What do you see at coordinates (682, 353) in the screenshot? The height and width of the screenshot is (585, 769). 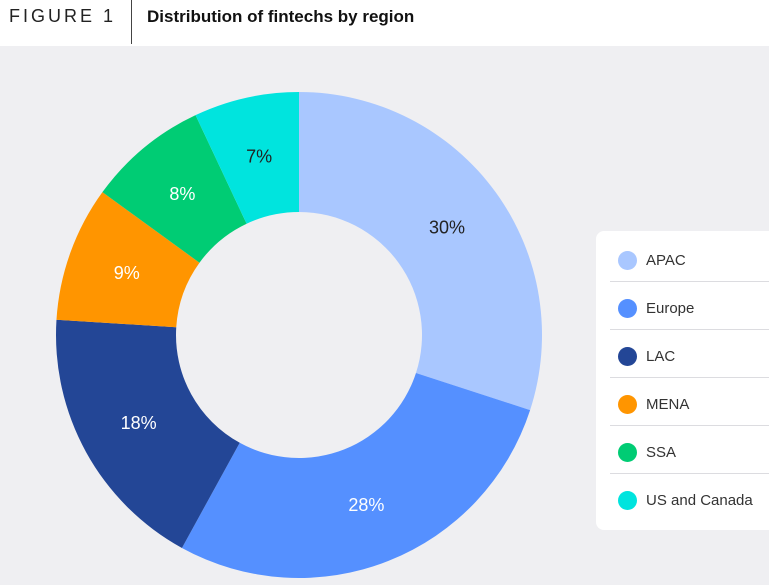 I see `legend-item-lac: LAC` at bounding box center [682, 353].